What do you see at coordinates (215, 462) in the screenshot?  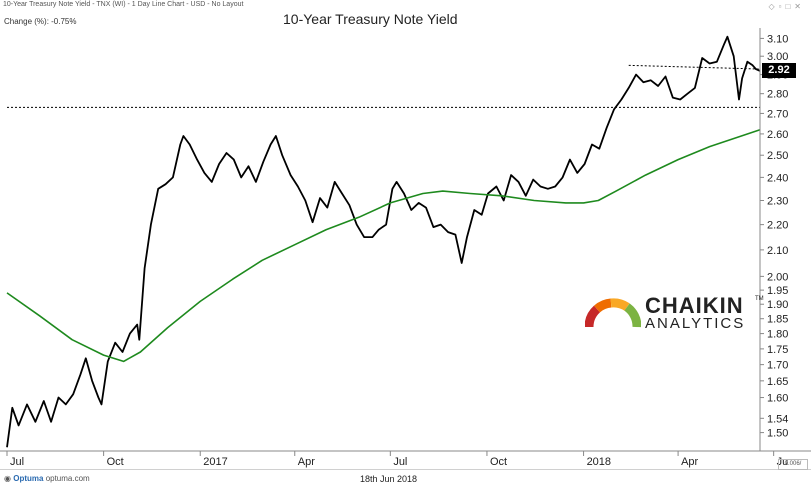 I see `x-tick-label: 2017` at bounding box center [215, 462].